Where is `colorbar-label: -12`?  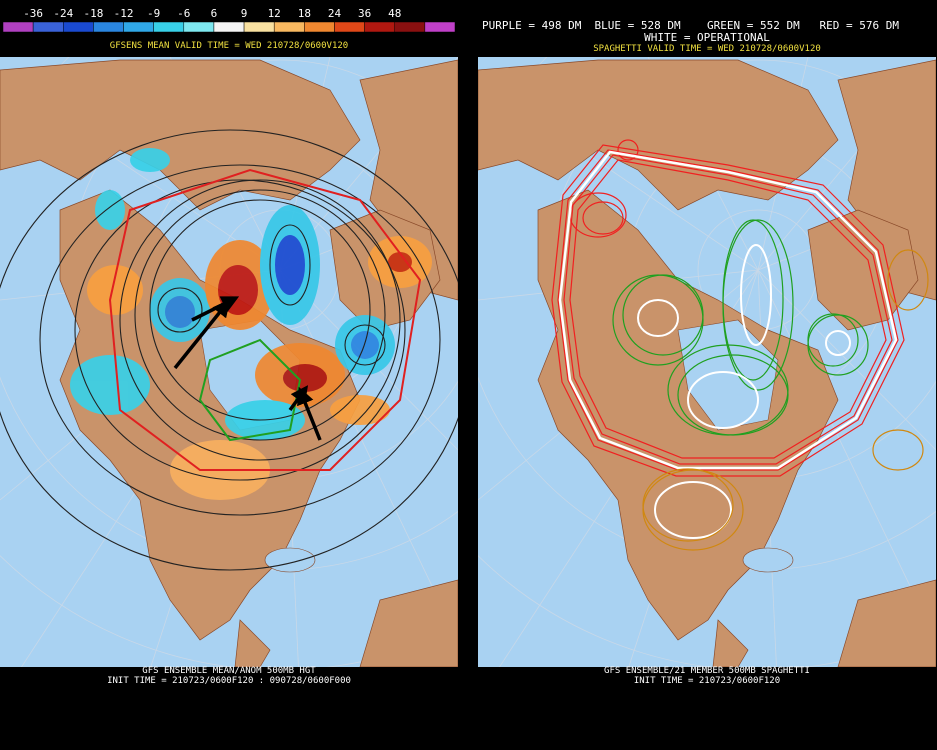 colorbar-label: -12 is located at coordinates (124, 13).